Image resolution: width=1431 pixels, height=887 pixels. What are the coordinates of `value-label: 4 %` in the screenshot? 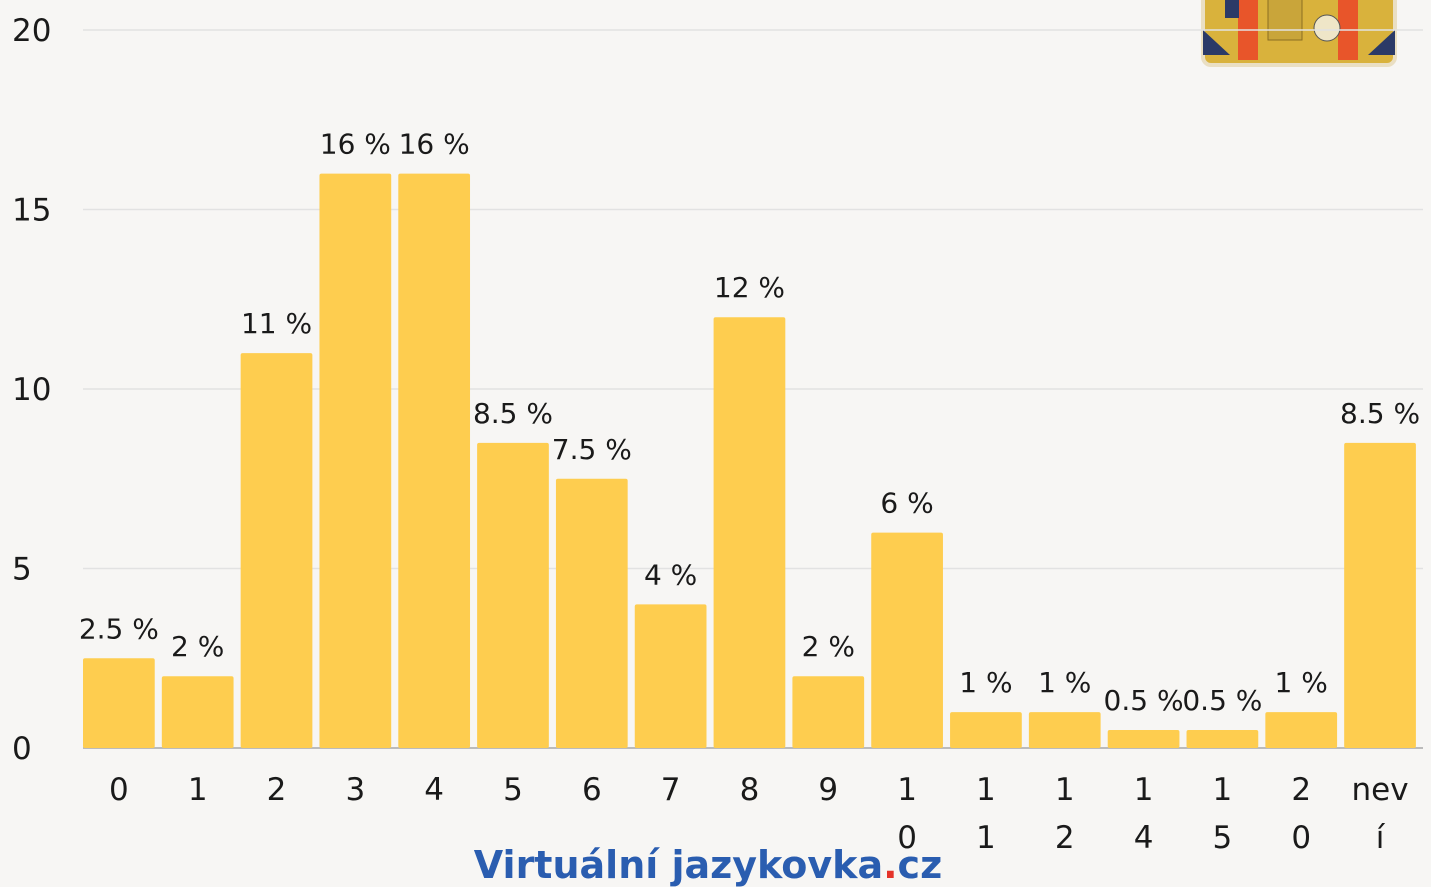 It's located at (670, 574).